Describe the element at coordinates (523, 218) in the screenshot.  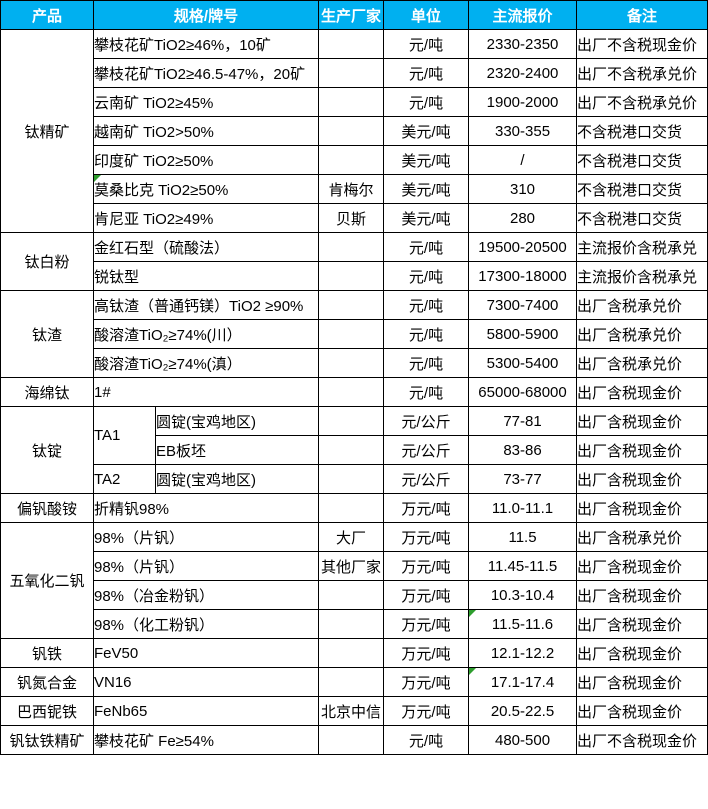
I see `price-cell: 280` at that location.